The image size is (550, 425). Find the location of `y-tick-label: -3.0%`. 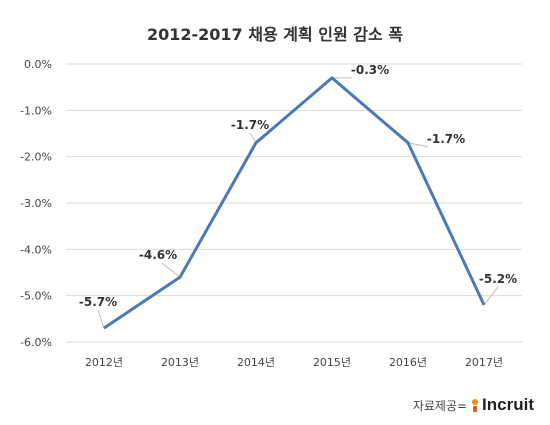

y-tick-label: -3.0% is located at coordinates (36, 203).